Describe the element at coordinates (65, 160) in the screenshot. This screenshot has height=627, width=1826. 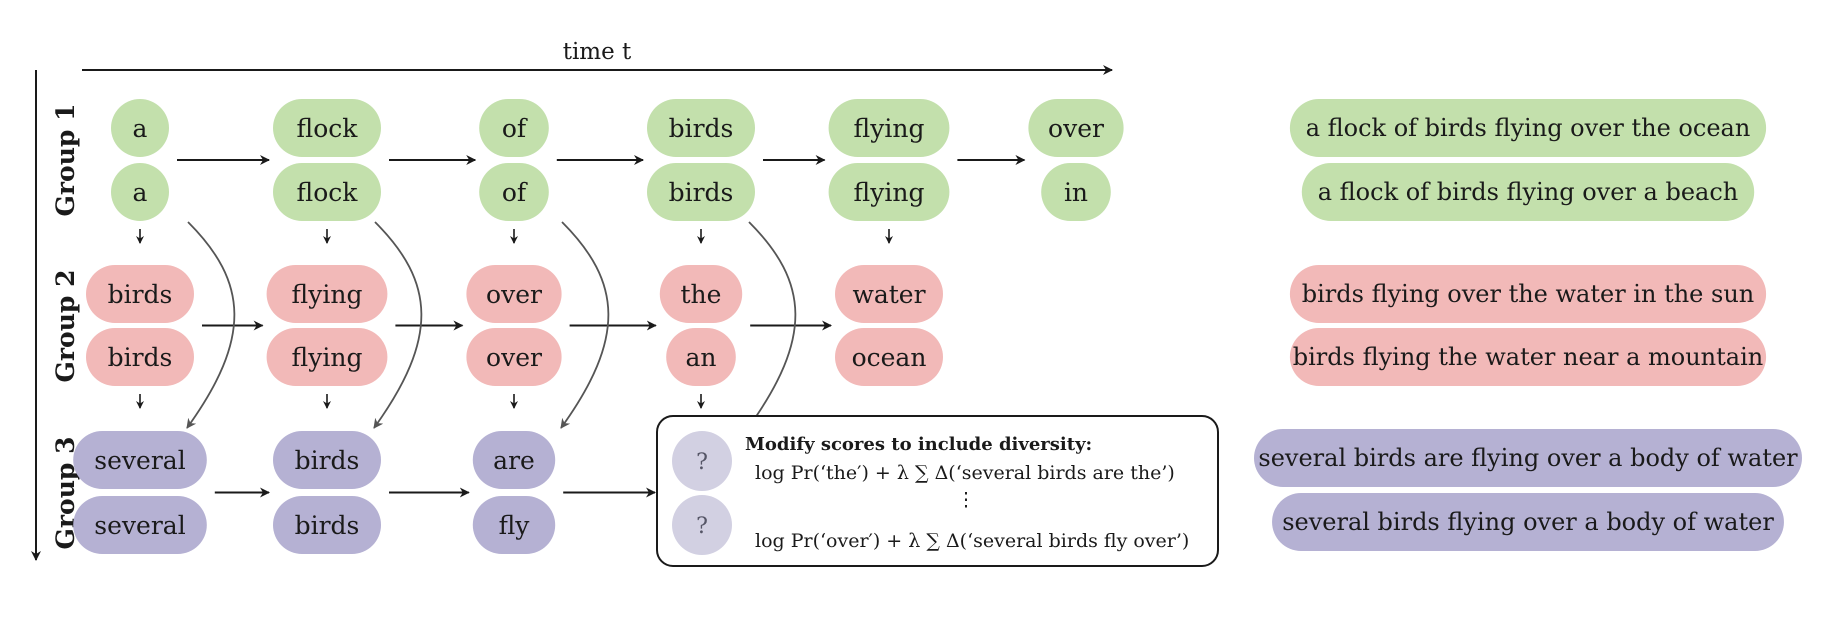
I see `group-label-1: Group 1` at that location.